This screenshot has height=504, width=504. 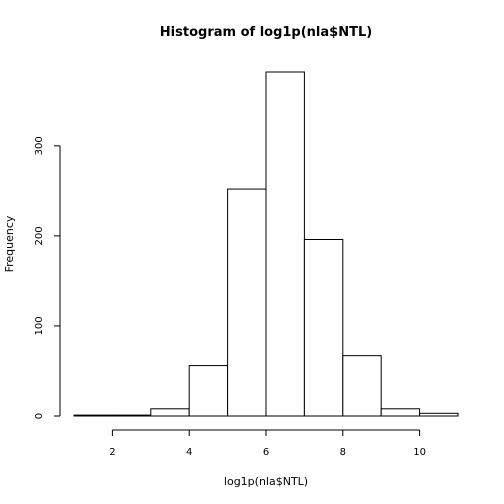 I want to click on x-tick-label-4: 4, so click(x=189, y=452).